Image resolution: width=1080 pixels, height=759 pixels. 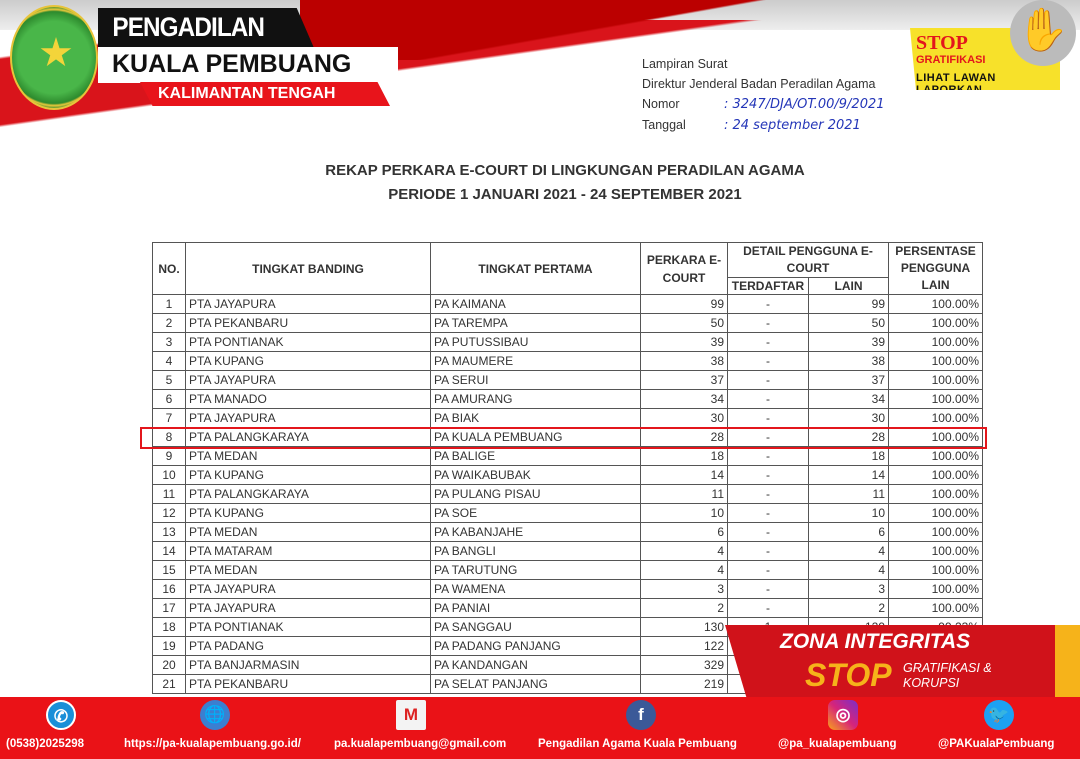 What do you see at coordinates (169, 342) in the screenshot?
I see `cell-no: 3` at bounding box center [169, 342].